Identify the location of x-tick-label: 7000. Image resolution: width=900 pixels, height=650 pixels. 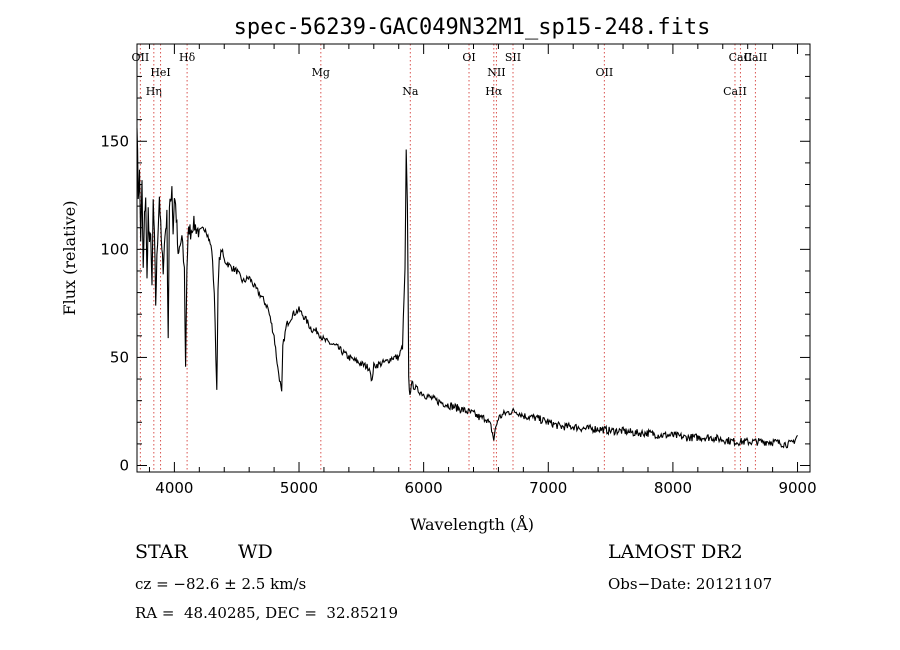
(548, 488).